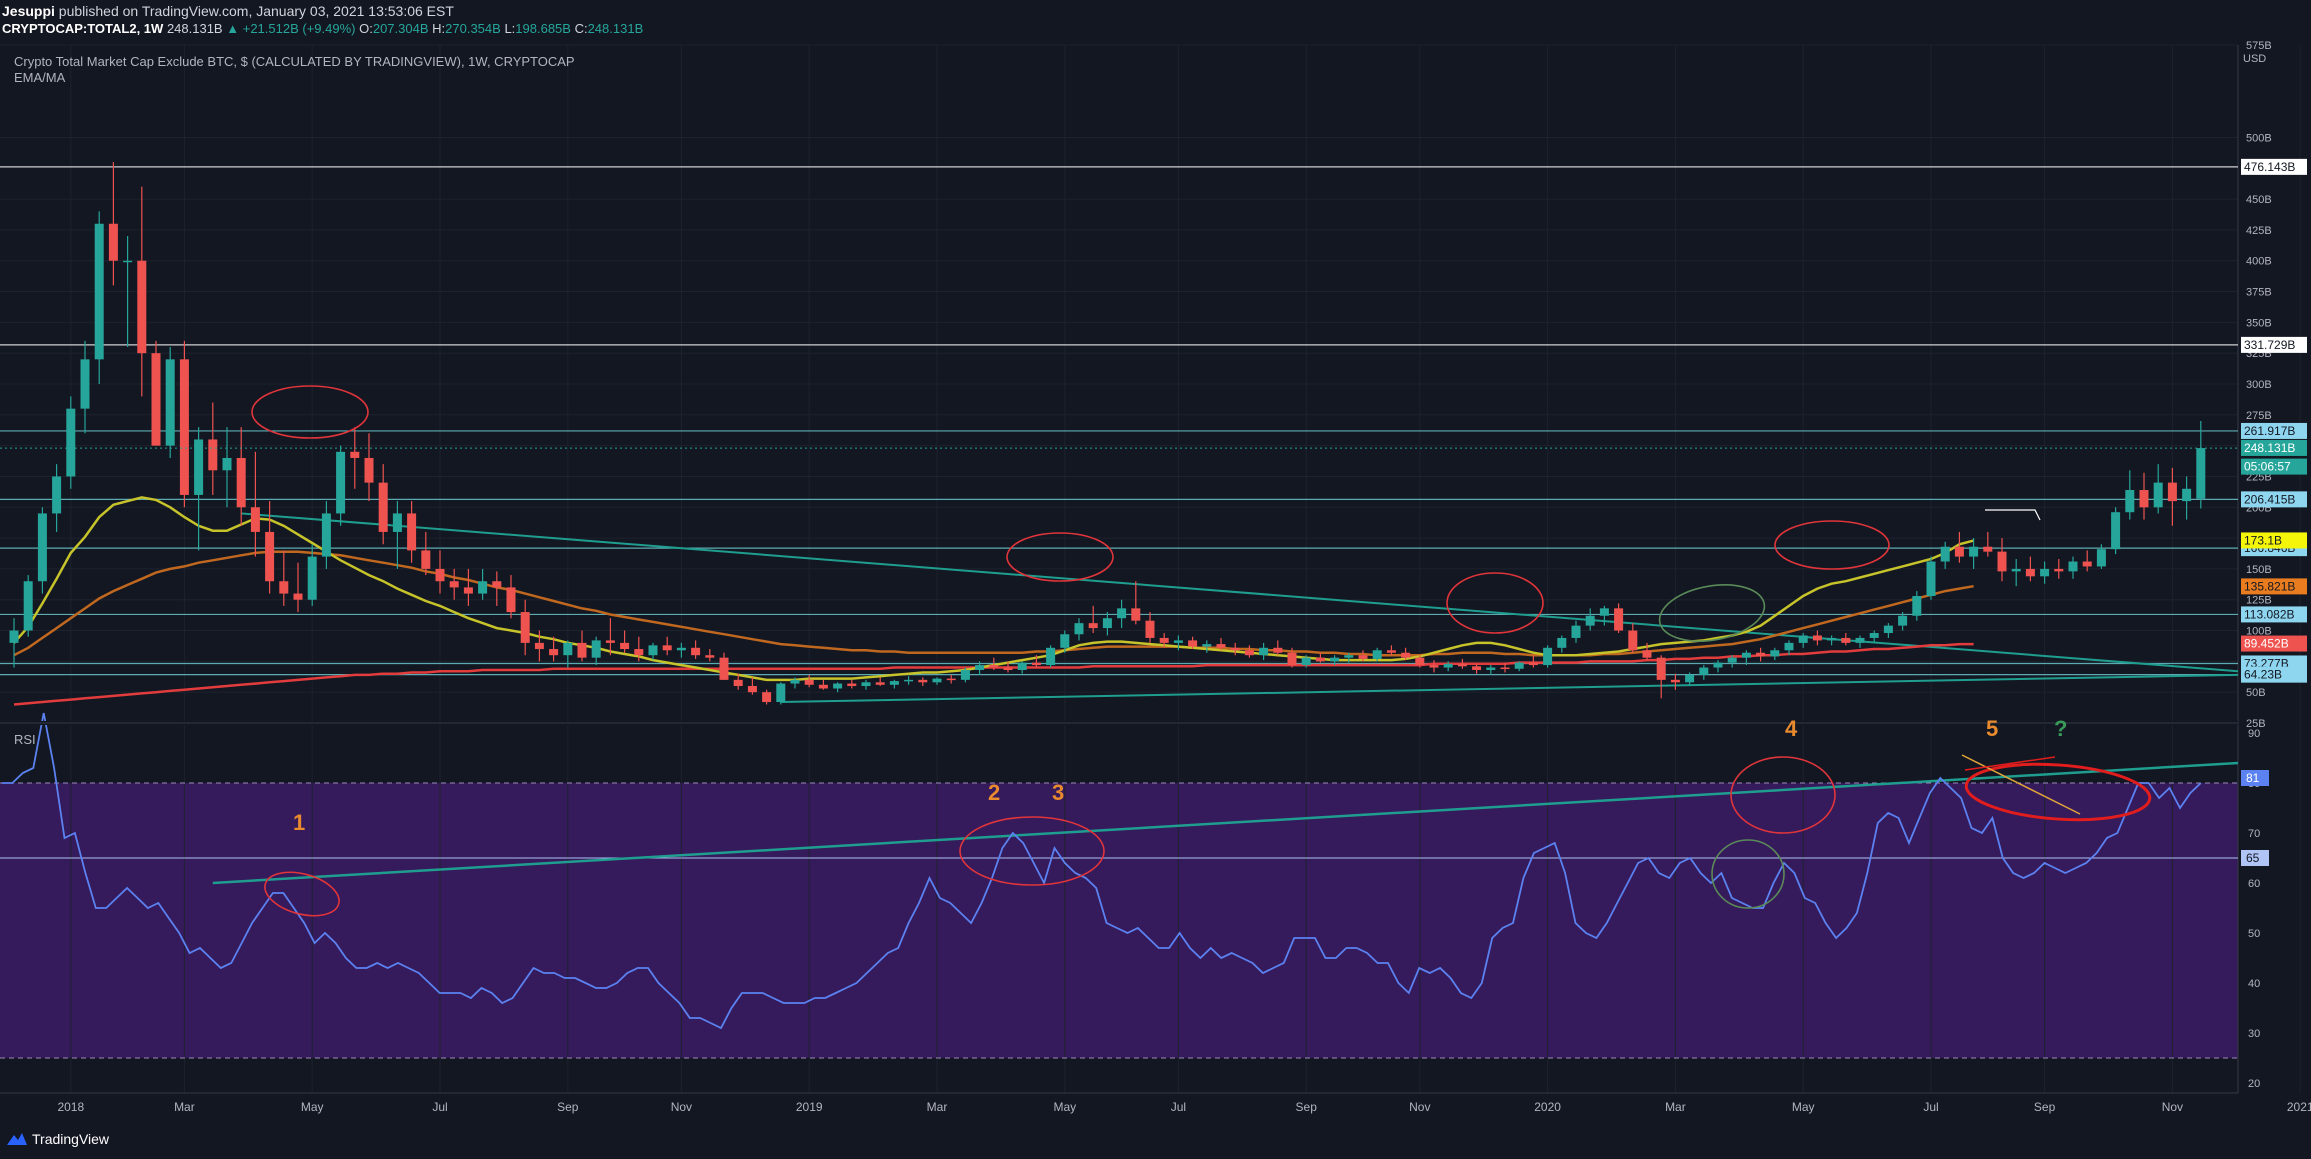 The width and height of the screenshot is (2311, 1159). Describe the element at coordinates (1748, 874) in the screenshot. I see `rsi-annotation-circle-green` at that location.